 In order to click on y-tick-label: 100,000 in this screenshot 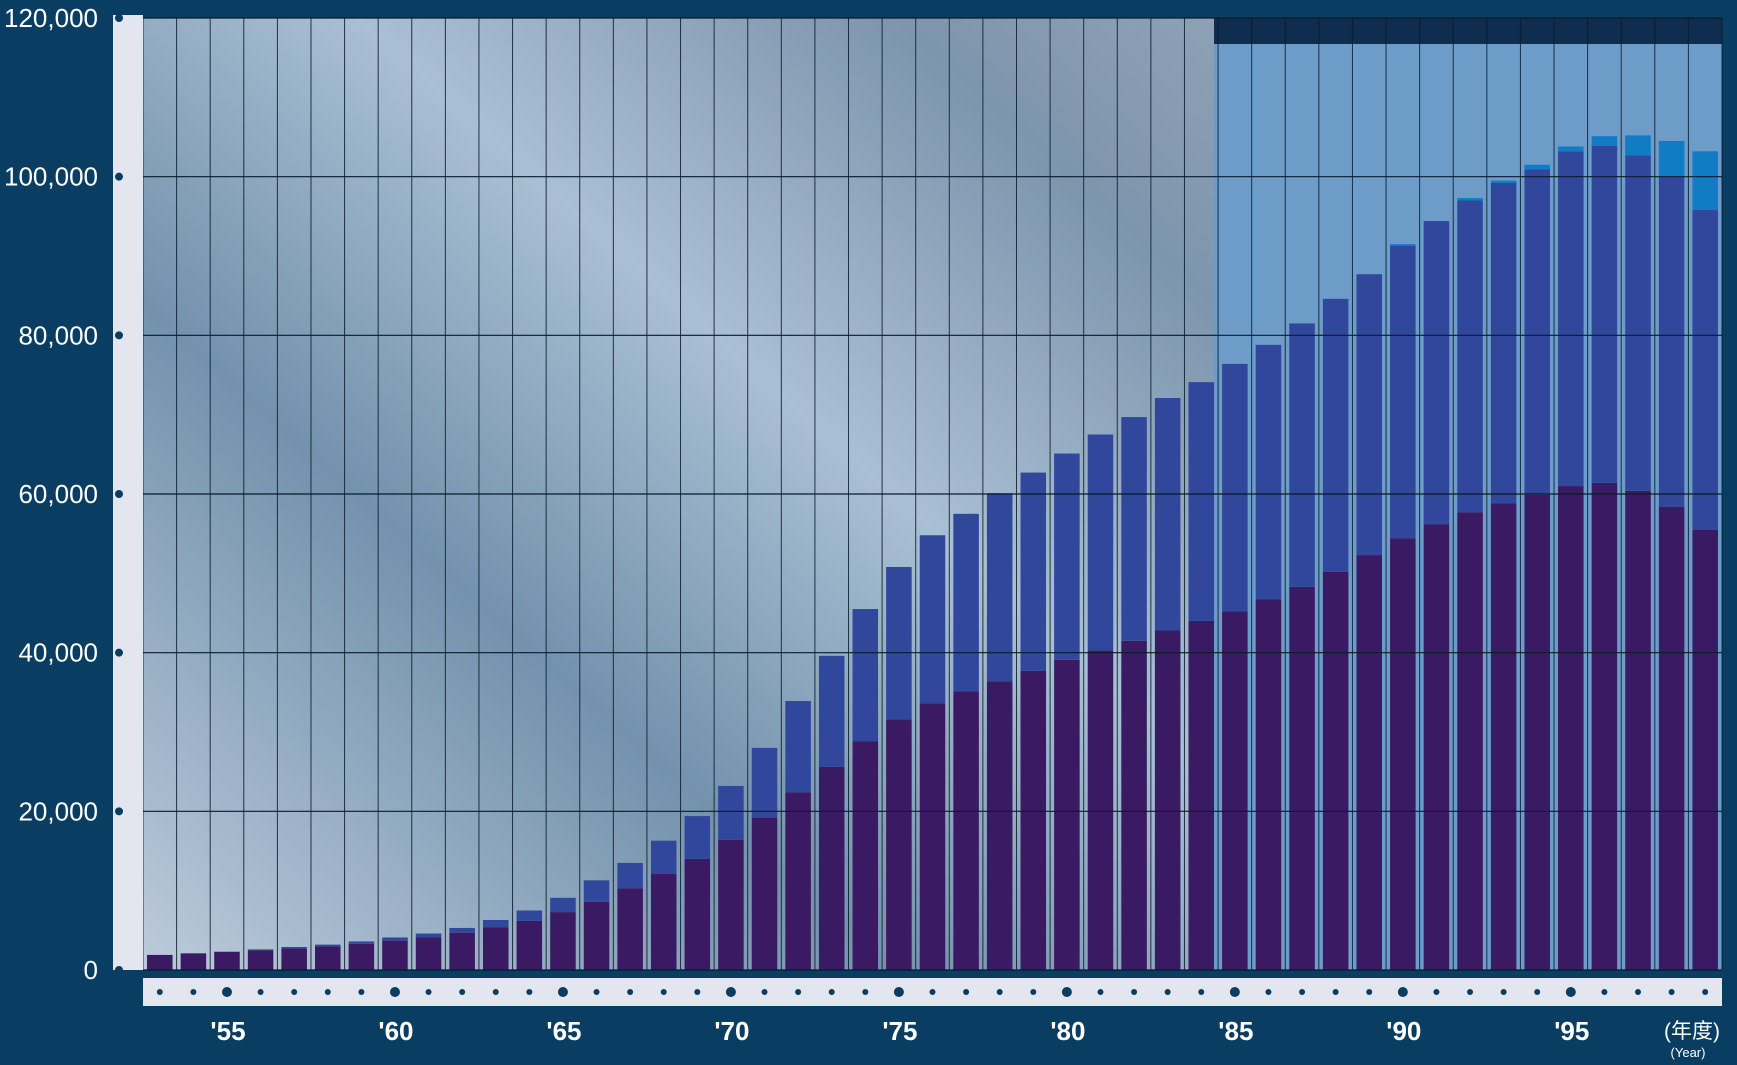, I will do `click(51, 177)`.